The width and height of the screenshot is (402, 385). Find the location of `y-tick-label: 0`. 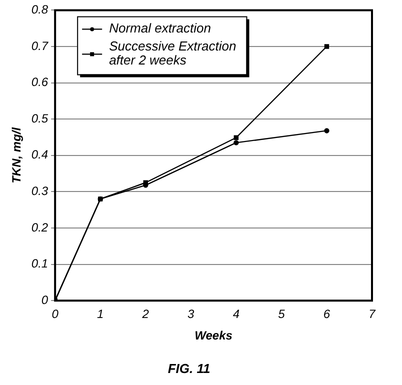

y-tick-label: 0 is located at coordinates (44, 299).